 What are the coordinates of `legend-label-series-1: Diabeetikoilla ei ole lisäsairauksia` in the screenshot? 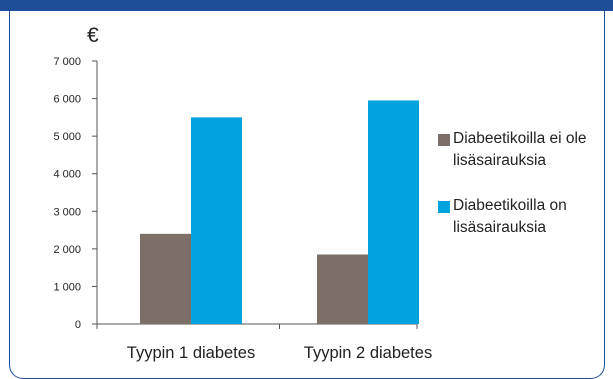 It's located at (520, 149).